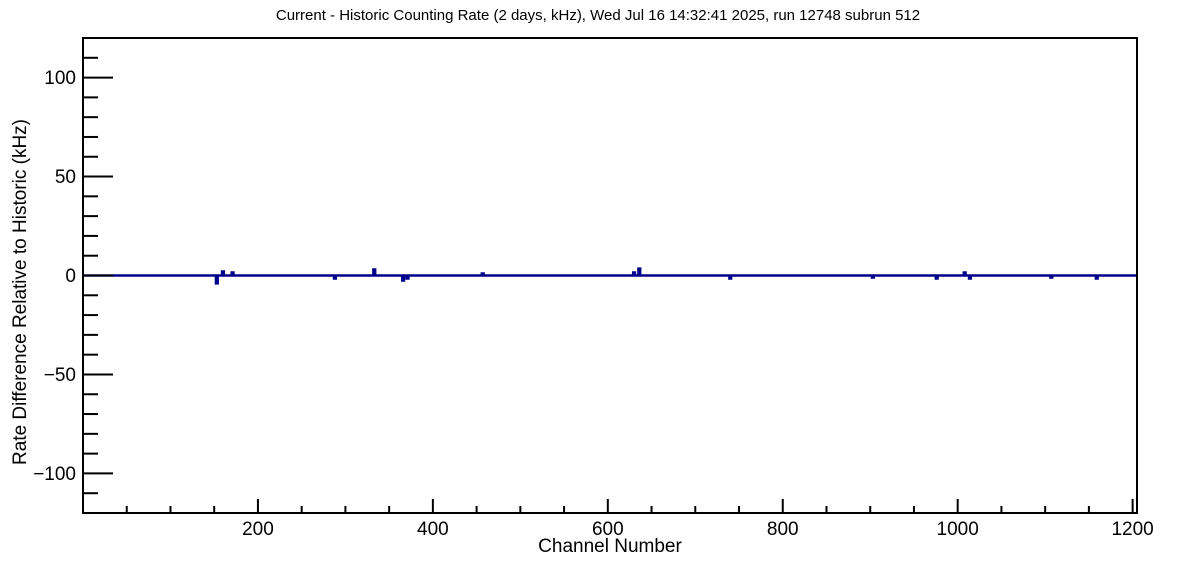 This screenshot has width=1196, height=572. I want to click on x-tick-label: 1000, so click(958, 529).